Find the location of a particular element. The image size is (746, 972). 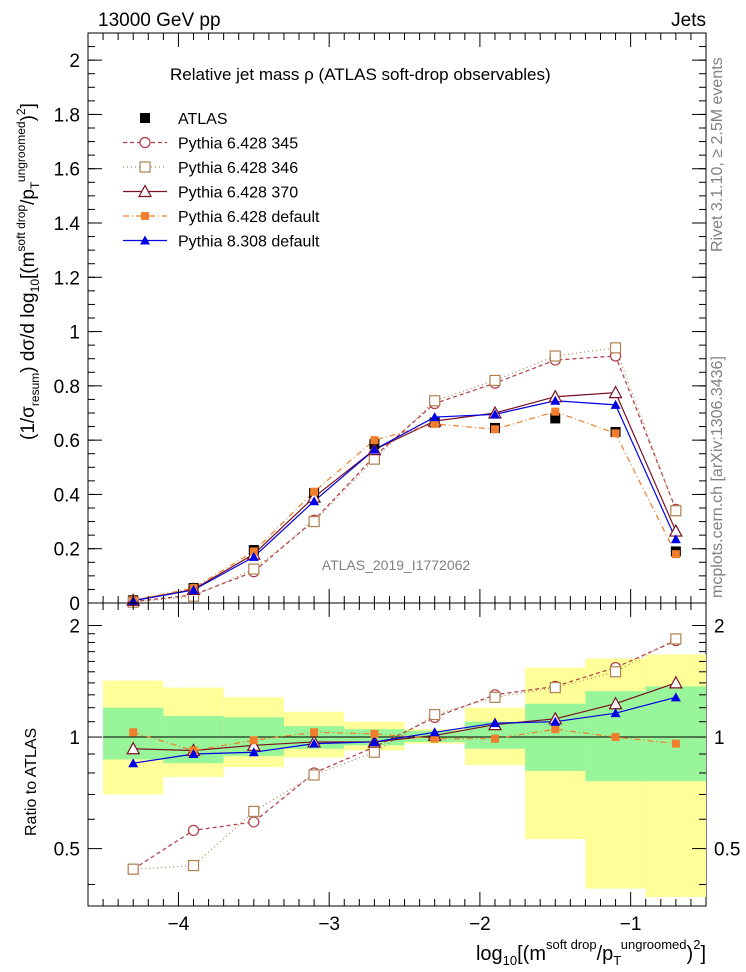

main-y-tick-label: 2 is located at coordinates (74, 61).